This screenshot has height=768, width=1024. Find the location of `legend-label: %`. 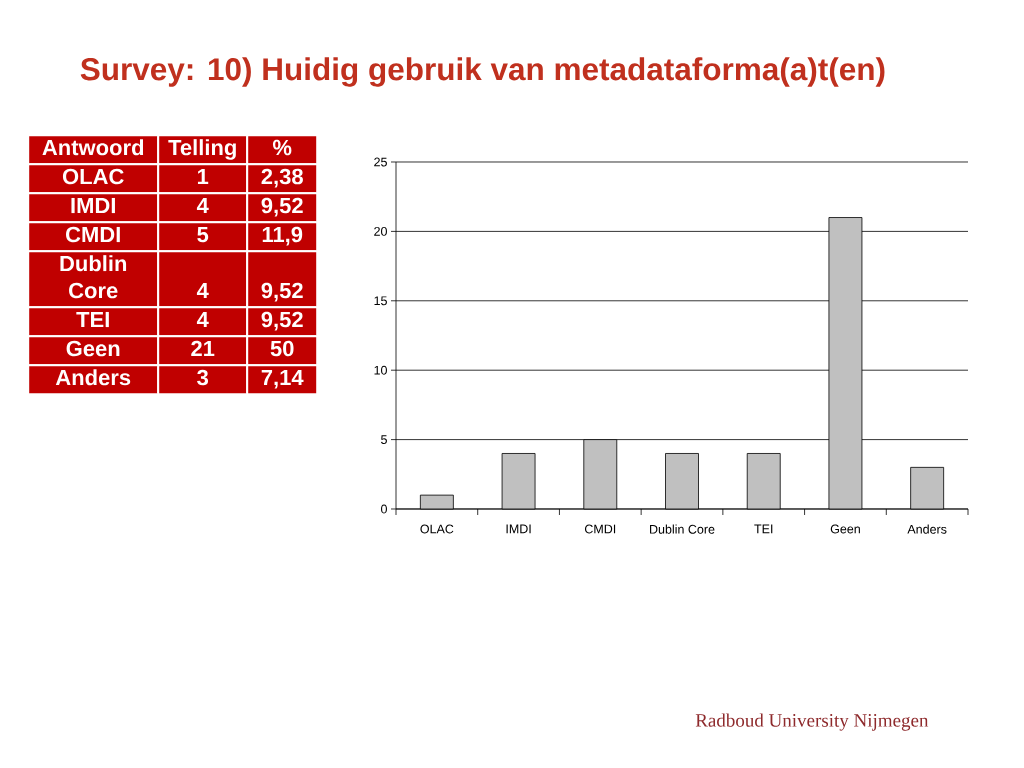

legend-label: % is located at coordinates (282, 147).